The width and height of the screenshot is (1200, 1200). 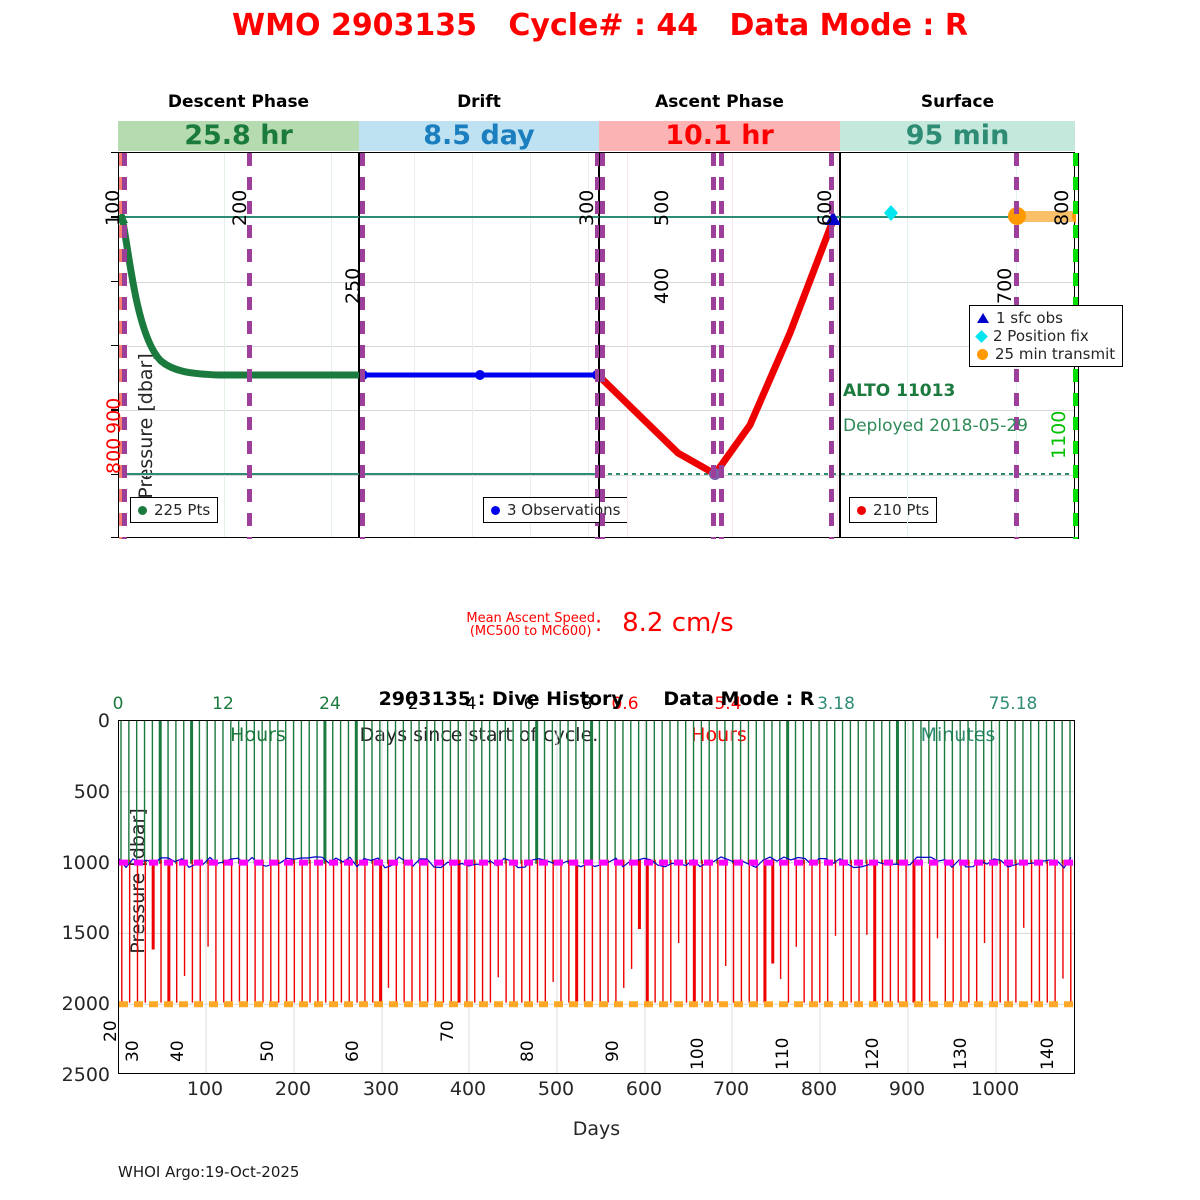 I want to click on xtick-descent-24: 24, so click(x=330, y=704).